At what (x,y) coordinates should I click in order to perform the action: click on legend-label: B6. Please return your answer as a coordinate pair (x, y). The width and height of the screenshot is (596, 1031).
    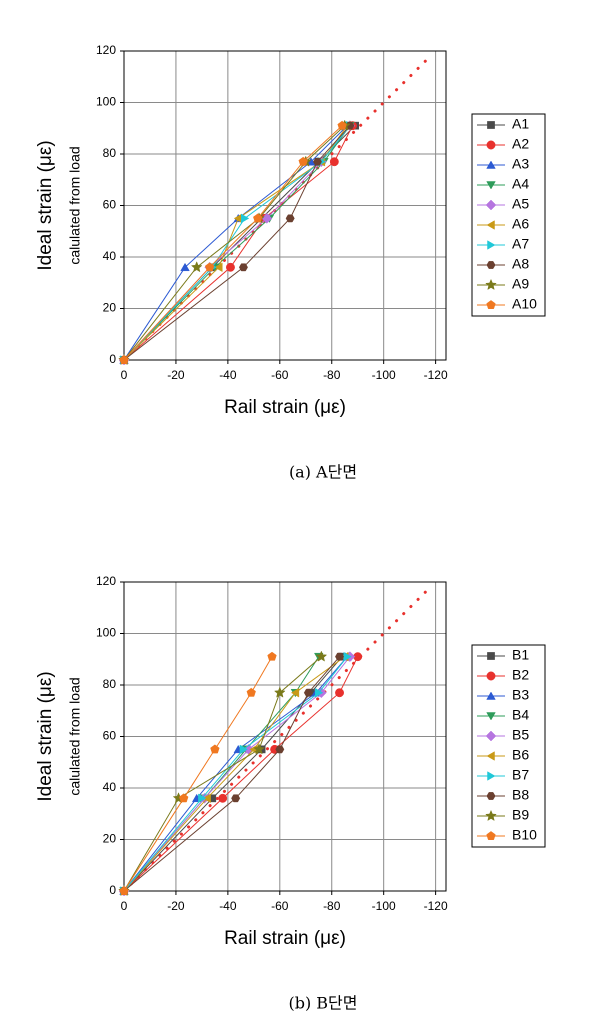
    Looking at the image, I should click on (520, 755).